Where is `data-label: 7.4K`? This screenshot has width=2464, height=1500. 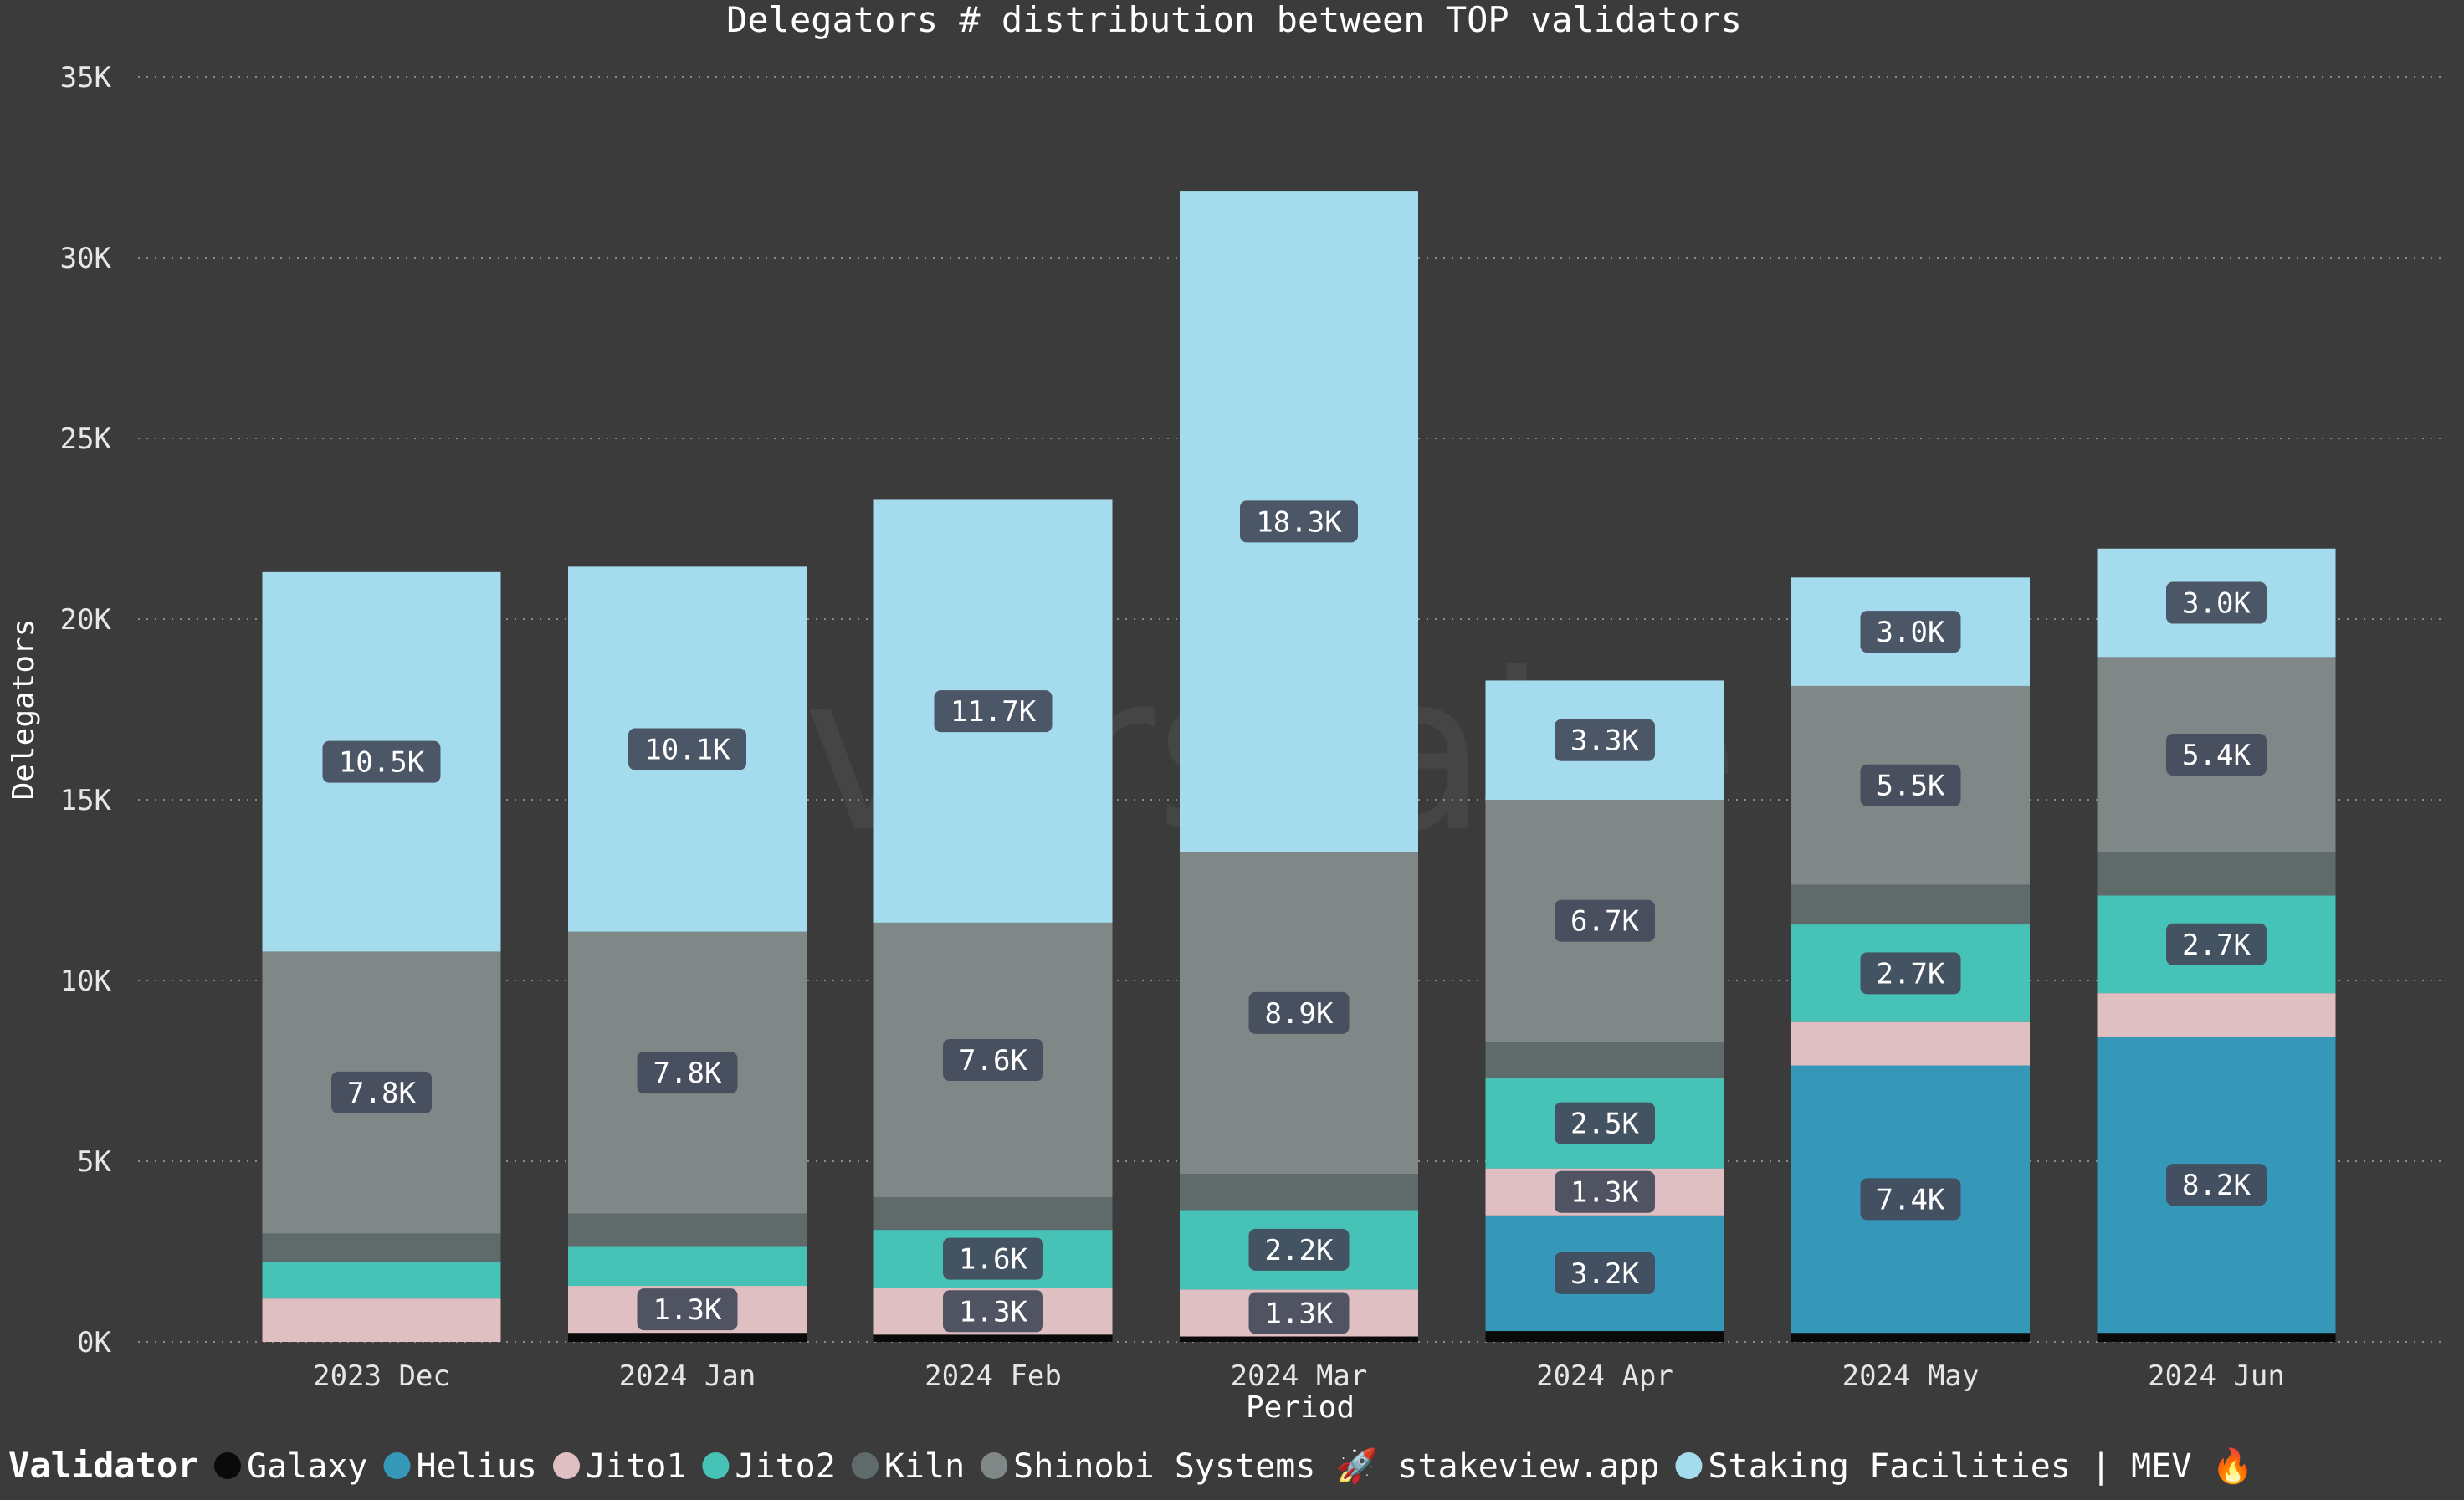
data-label: 7.4K is located at coordinates (1911, 1199).